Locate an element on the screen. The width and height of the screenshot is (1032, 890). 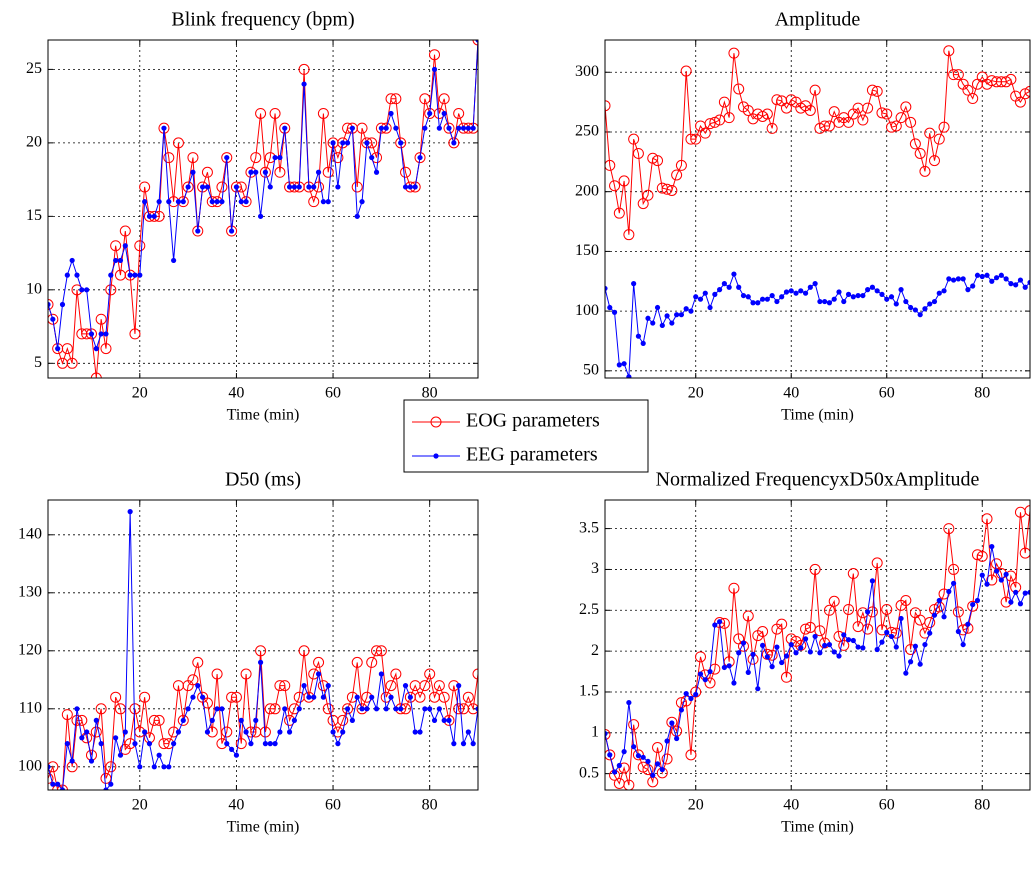
y-tick-label: 110 is located at coordinates (30, 707).